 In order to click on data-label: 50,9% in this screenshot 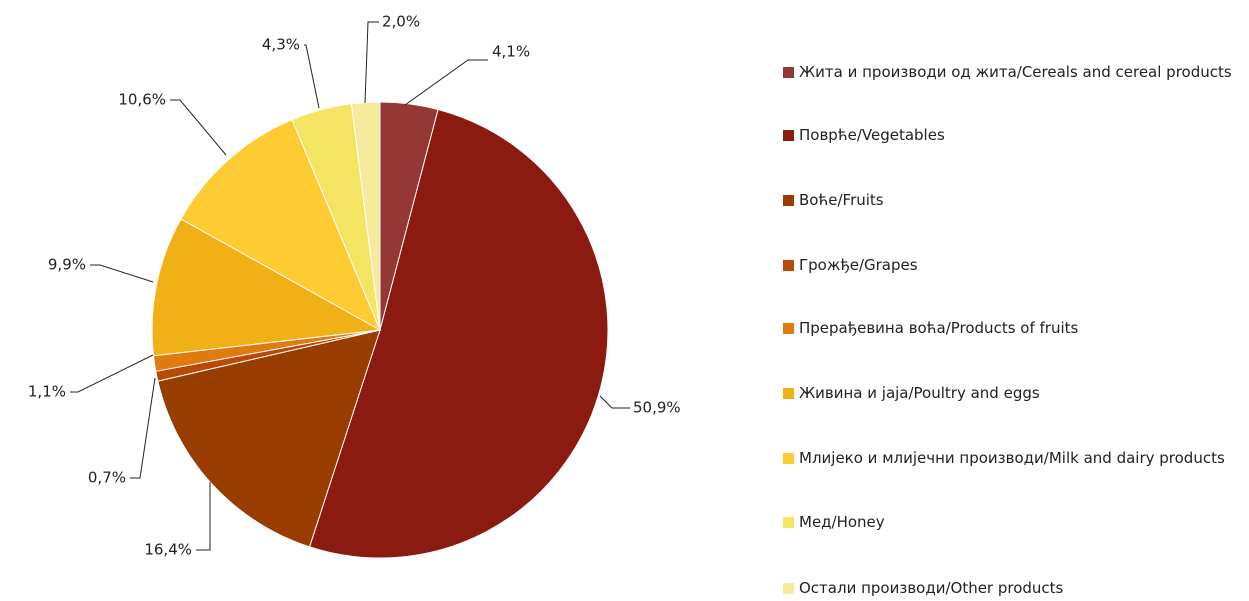, I will do `click(657, 408)`.